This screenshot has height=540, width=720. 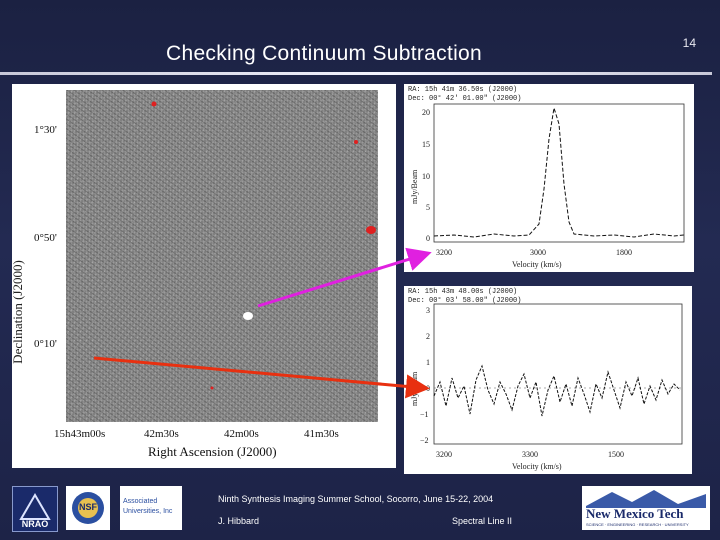 What do you see at coordinates (324, 53) in the screenshot?
I see `slide-title: Checking Continuum Subtraction` at bounding box center [324, 53].